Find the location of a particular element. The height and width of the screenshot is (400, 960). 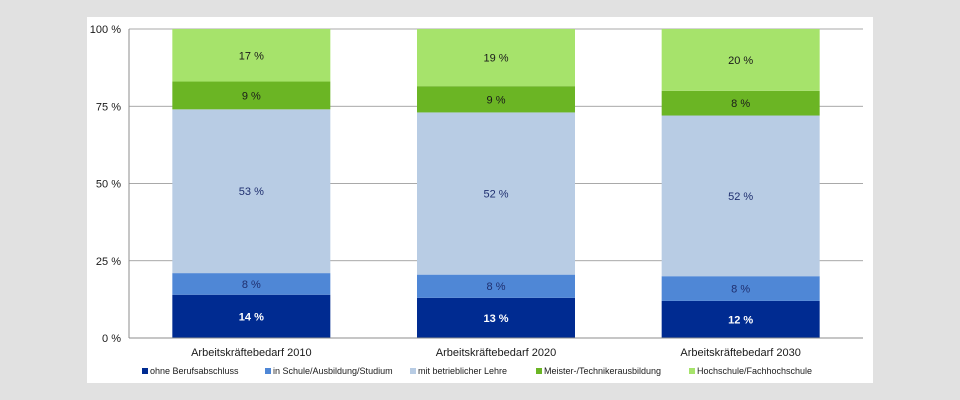

legend-entry: Meister-/Technikerausbildung is located at coordinates (602, 371).